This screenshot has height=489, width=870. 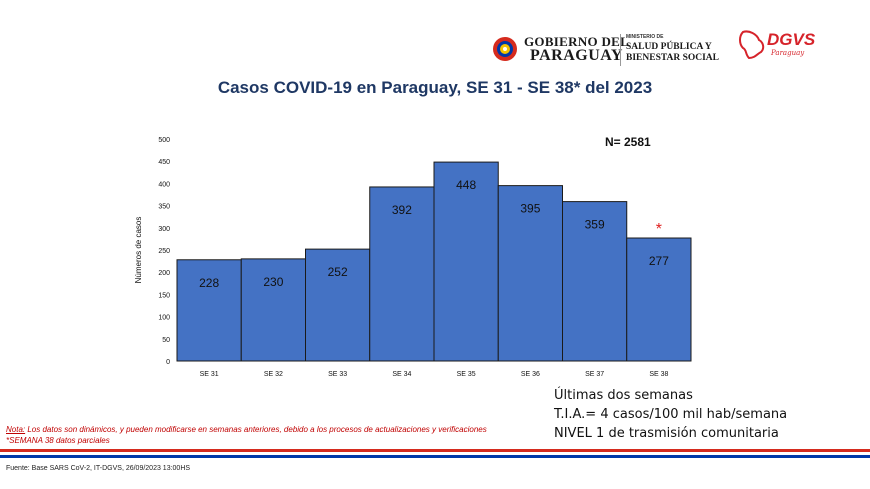 I want to click on x-tick-label: SE 34, so click(x=401, y=374).